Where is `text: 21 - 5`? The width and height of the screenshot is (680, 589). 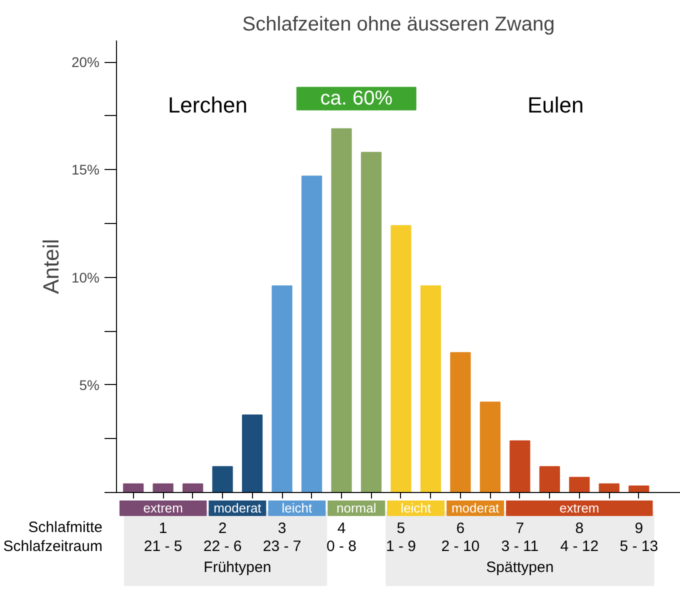 text: 21 - 5 is located at coordinates (163, 546).